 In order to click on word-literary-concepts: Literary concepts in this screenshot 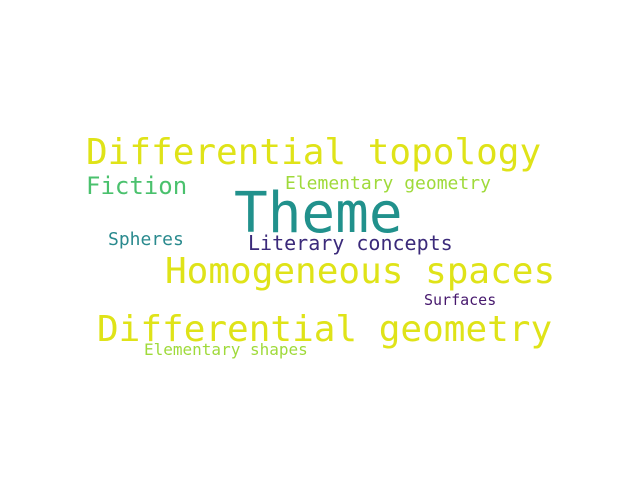, I will do `click(350, 243)`.